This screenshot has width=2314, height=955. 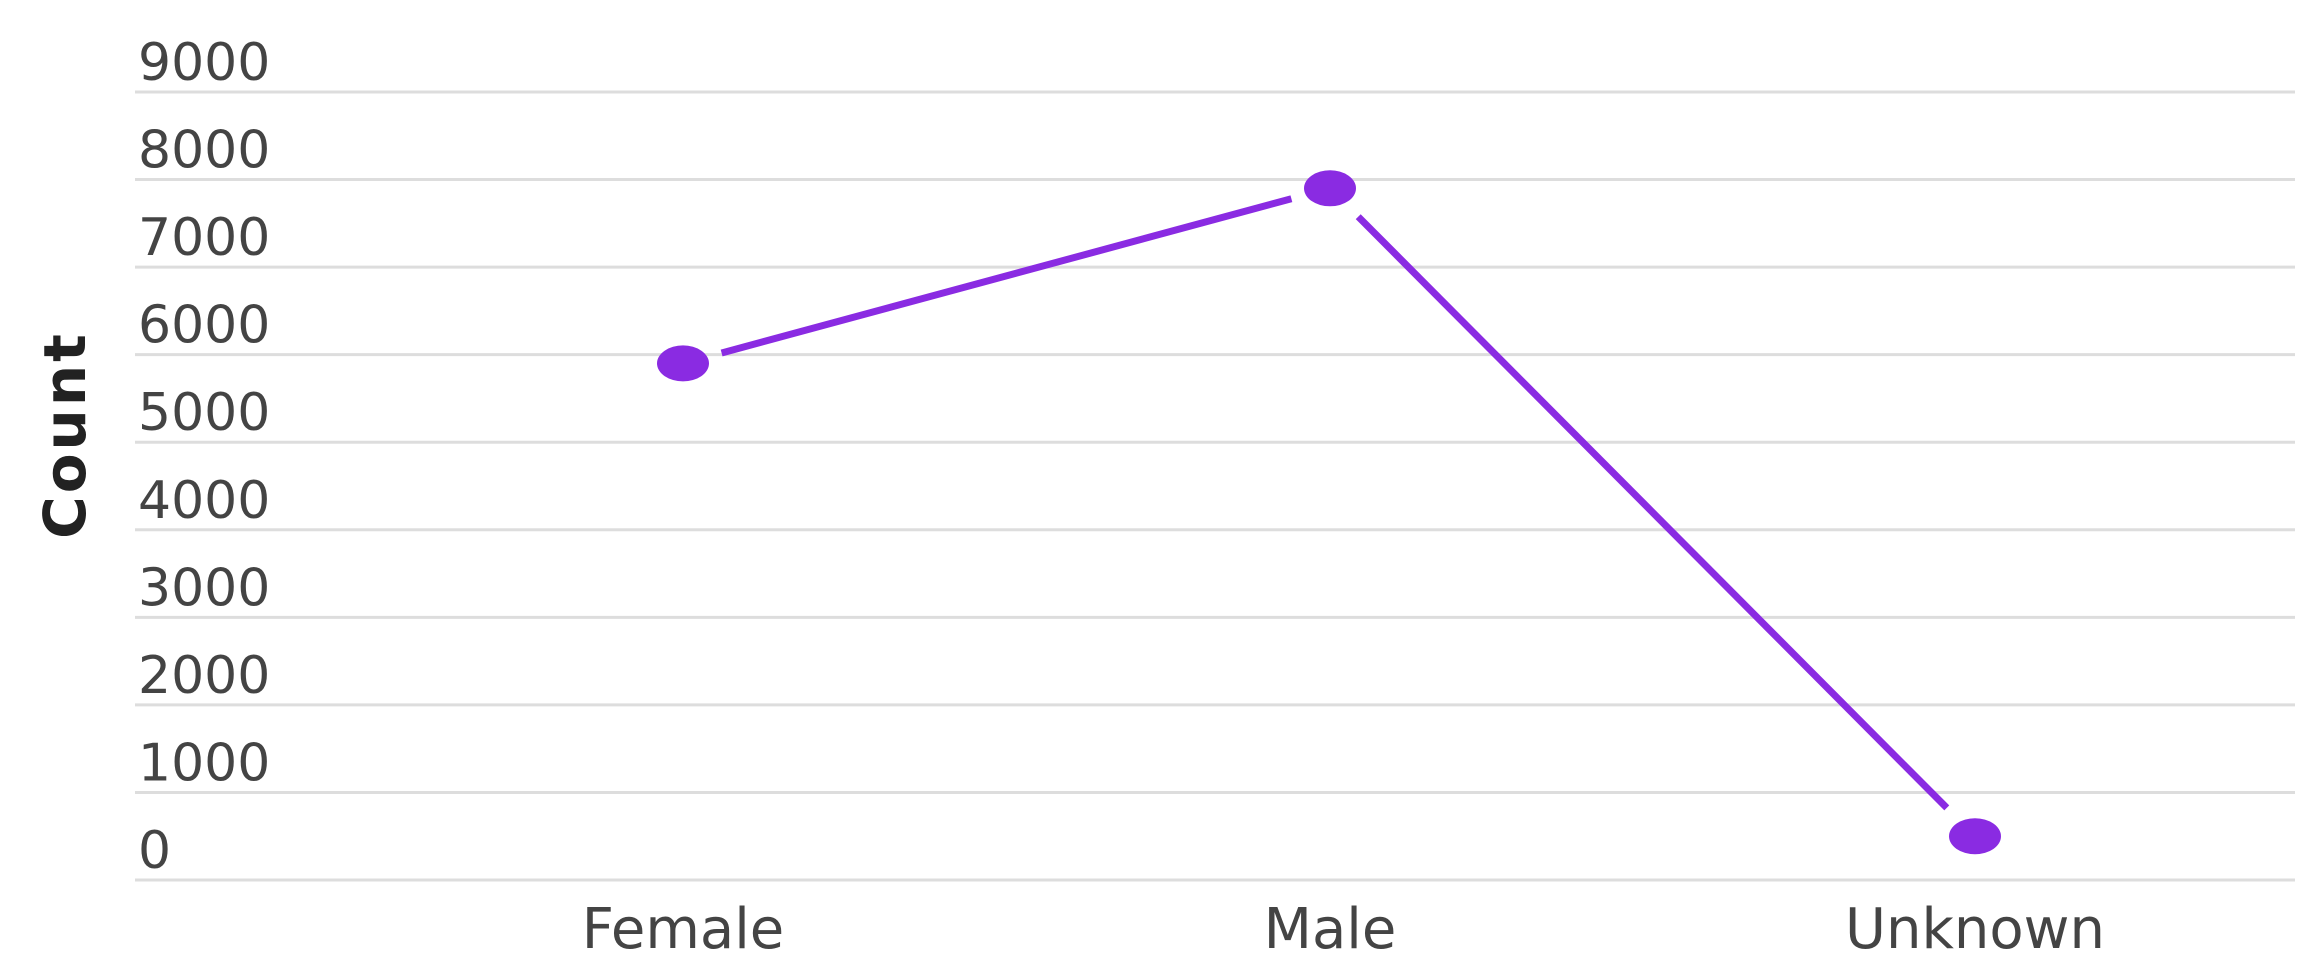 I want to click on series-line-segment, so click(x=1006, y=276).